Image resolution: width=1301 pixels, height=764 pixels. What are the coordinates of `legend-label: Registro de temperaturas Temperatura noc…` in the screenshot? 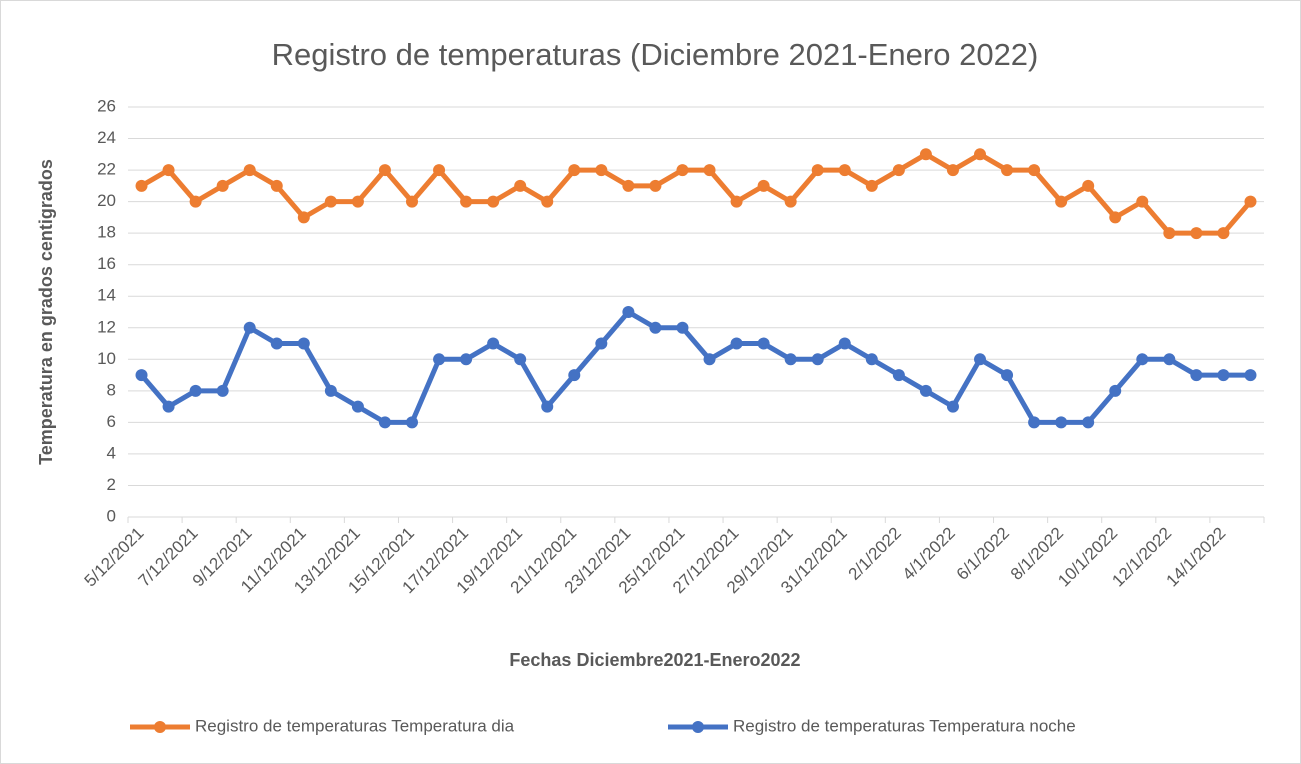 It's located at (904, 725).